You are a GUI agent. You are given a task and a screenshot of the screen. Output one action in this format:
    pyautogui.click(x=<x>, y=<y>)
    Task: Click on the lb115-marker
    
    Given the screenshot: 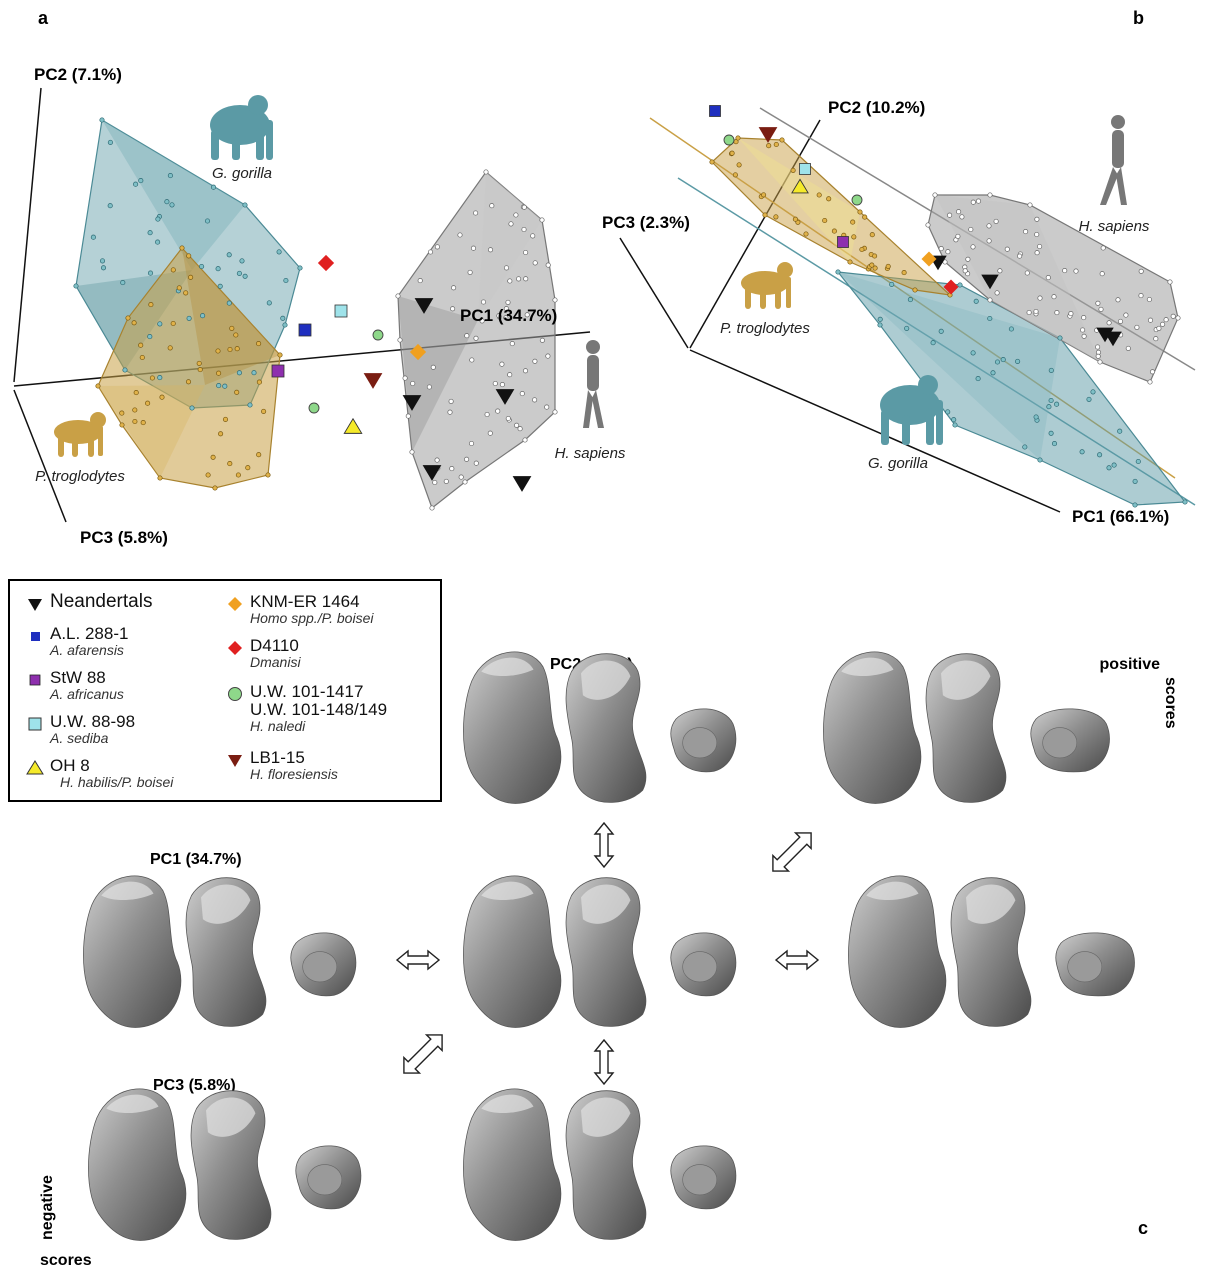 What is the action you would take?
    pyautogui.click(x=373, y=381)
    